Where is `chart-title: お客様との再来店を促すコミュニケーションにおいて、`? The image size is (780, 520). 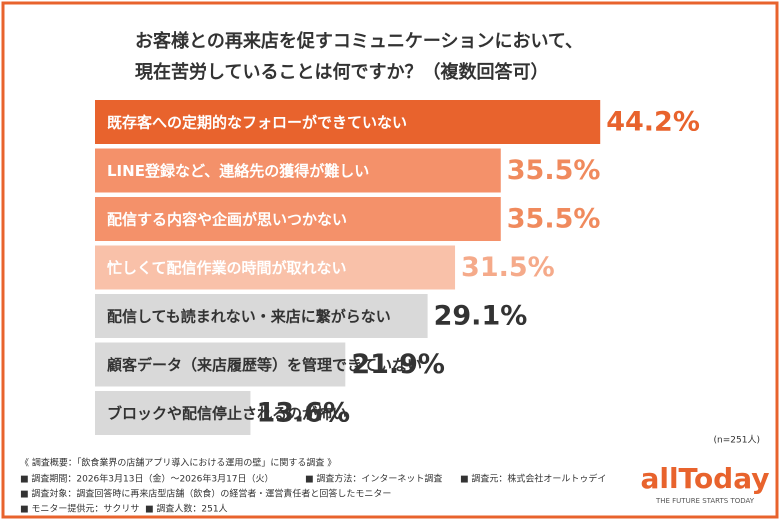 chart-title: お客様との再来店を促すコミュニケーションにおいて、 is located at coordinates (359, 41).